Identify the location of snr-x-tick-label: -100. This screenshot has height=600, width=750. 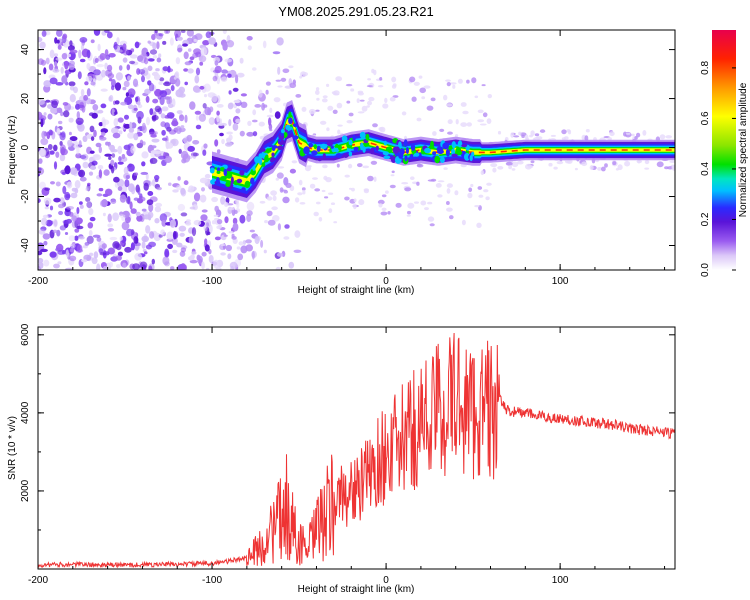
(212, 580).